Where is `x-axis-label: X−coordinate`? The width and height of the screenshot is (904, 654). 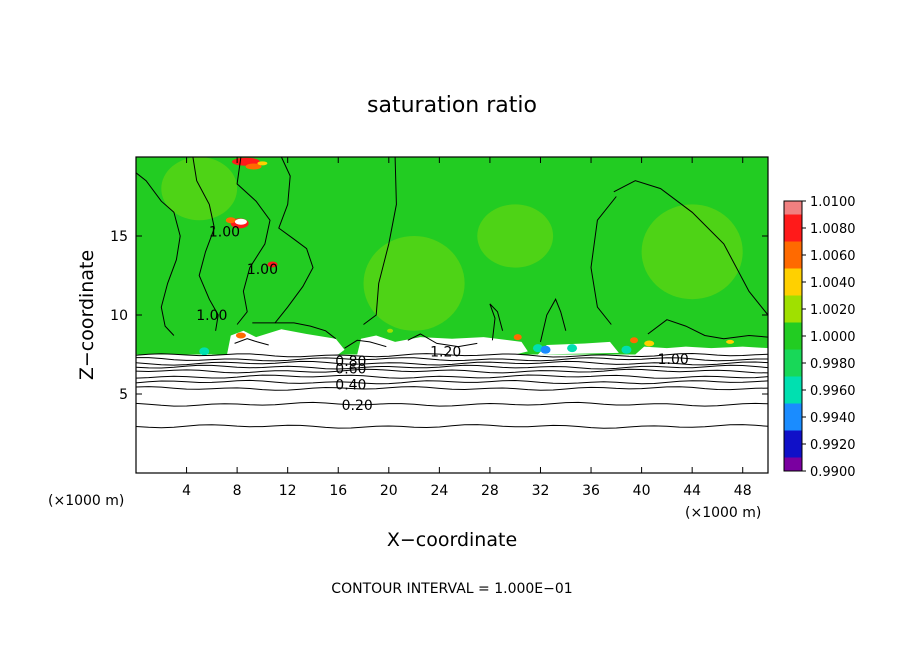
x-axis-label: X−coordinate is located at coordinates (452, 540).